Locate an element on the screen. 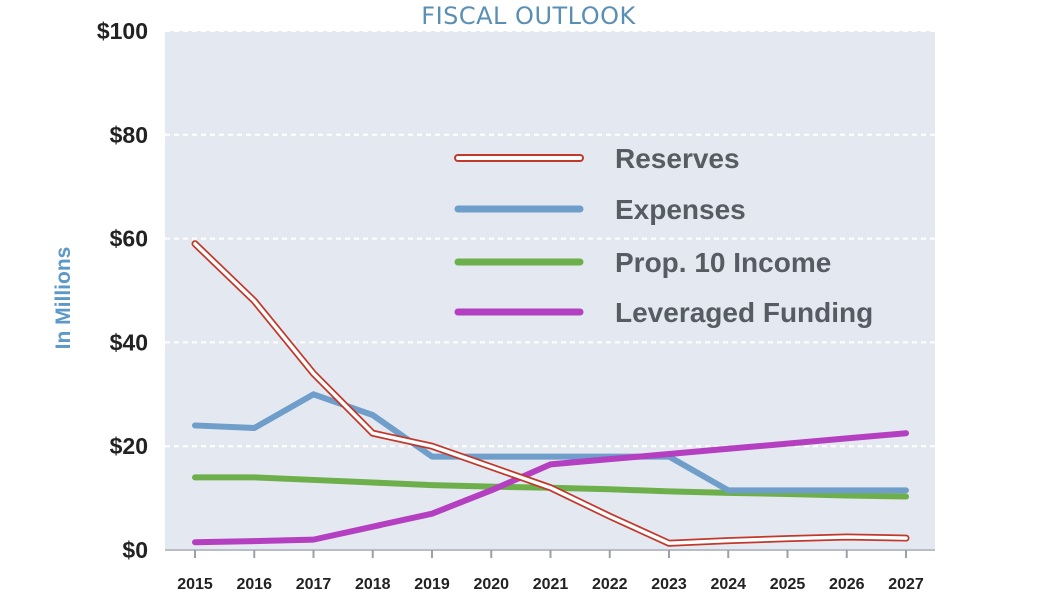  x-tick-label: 2019 is located at coordinates (432, 584).